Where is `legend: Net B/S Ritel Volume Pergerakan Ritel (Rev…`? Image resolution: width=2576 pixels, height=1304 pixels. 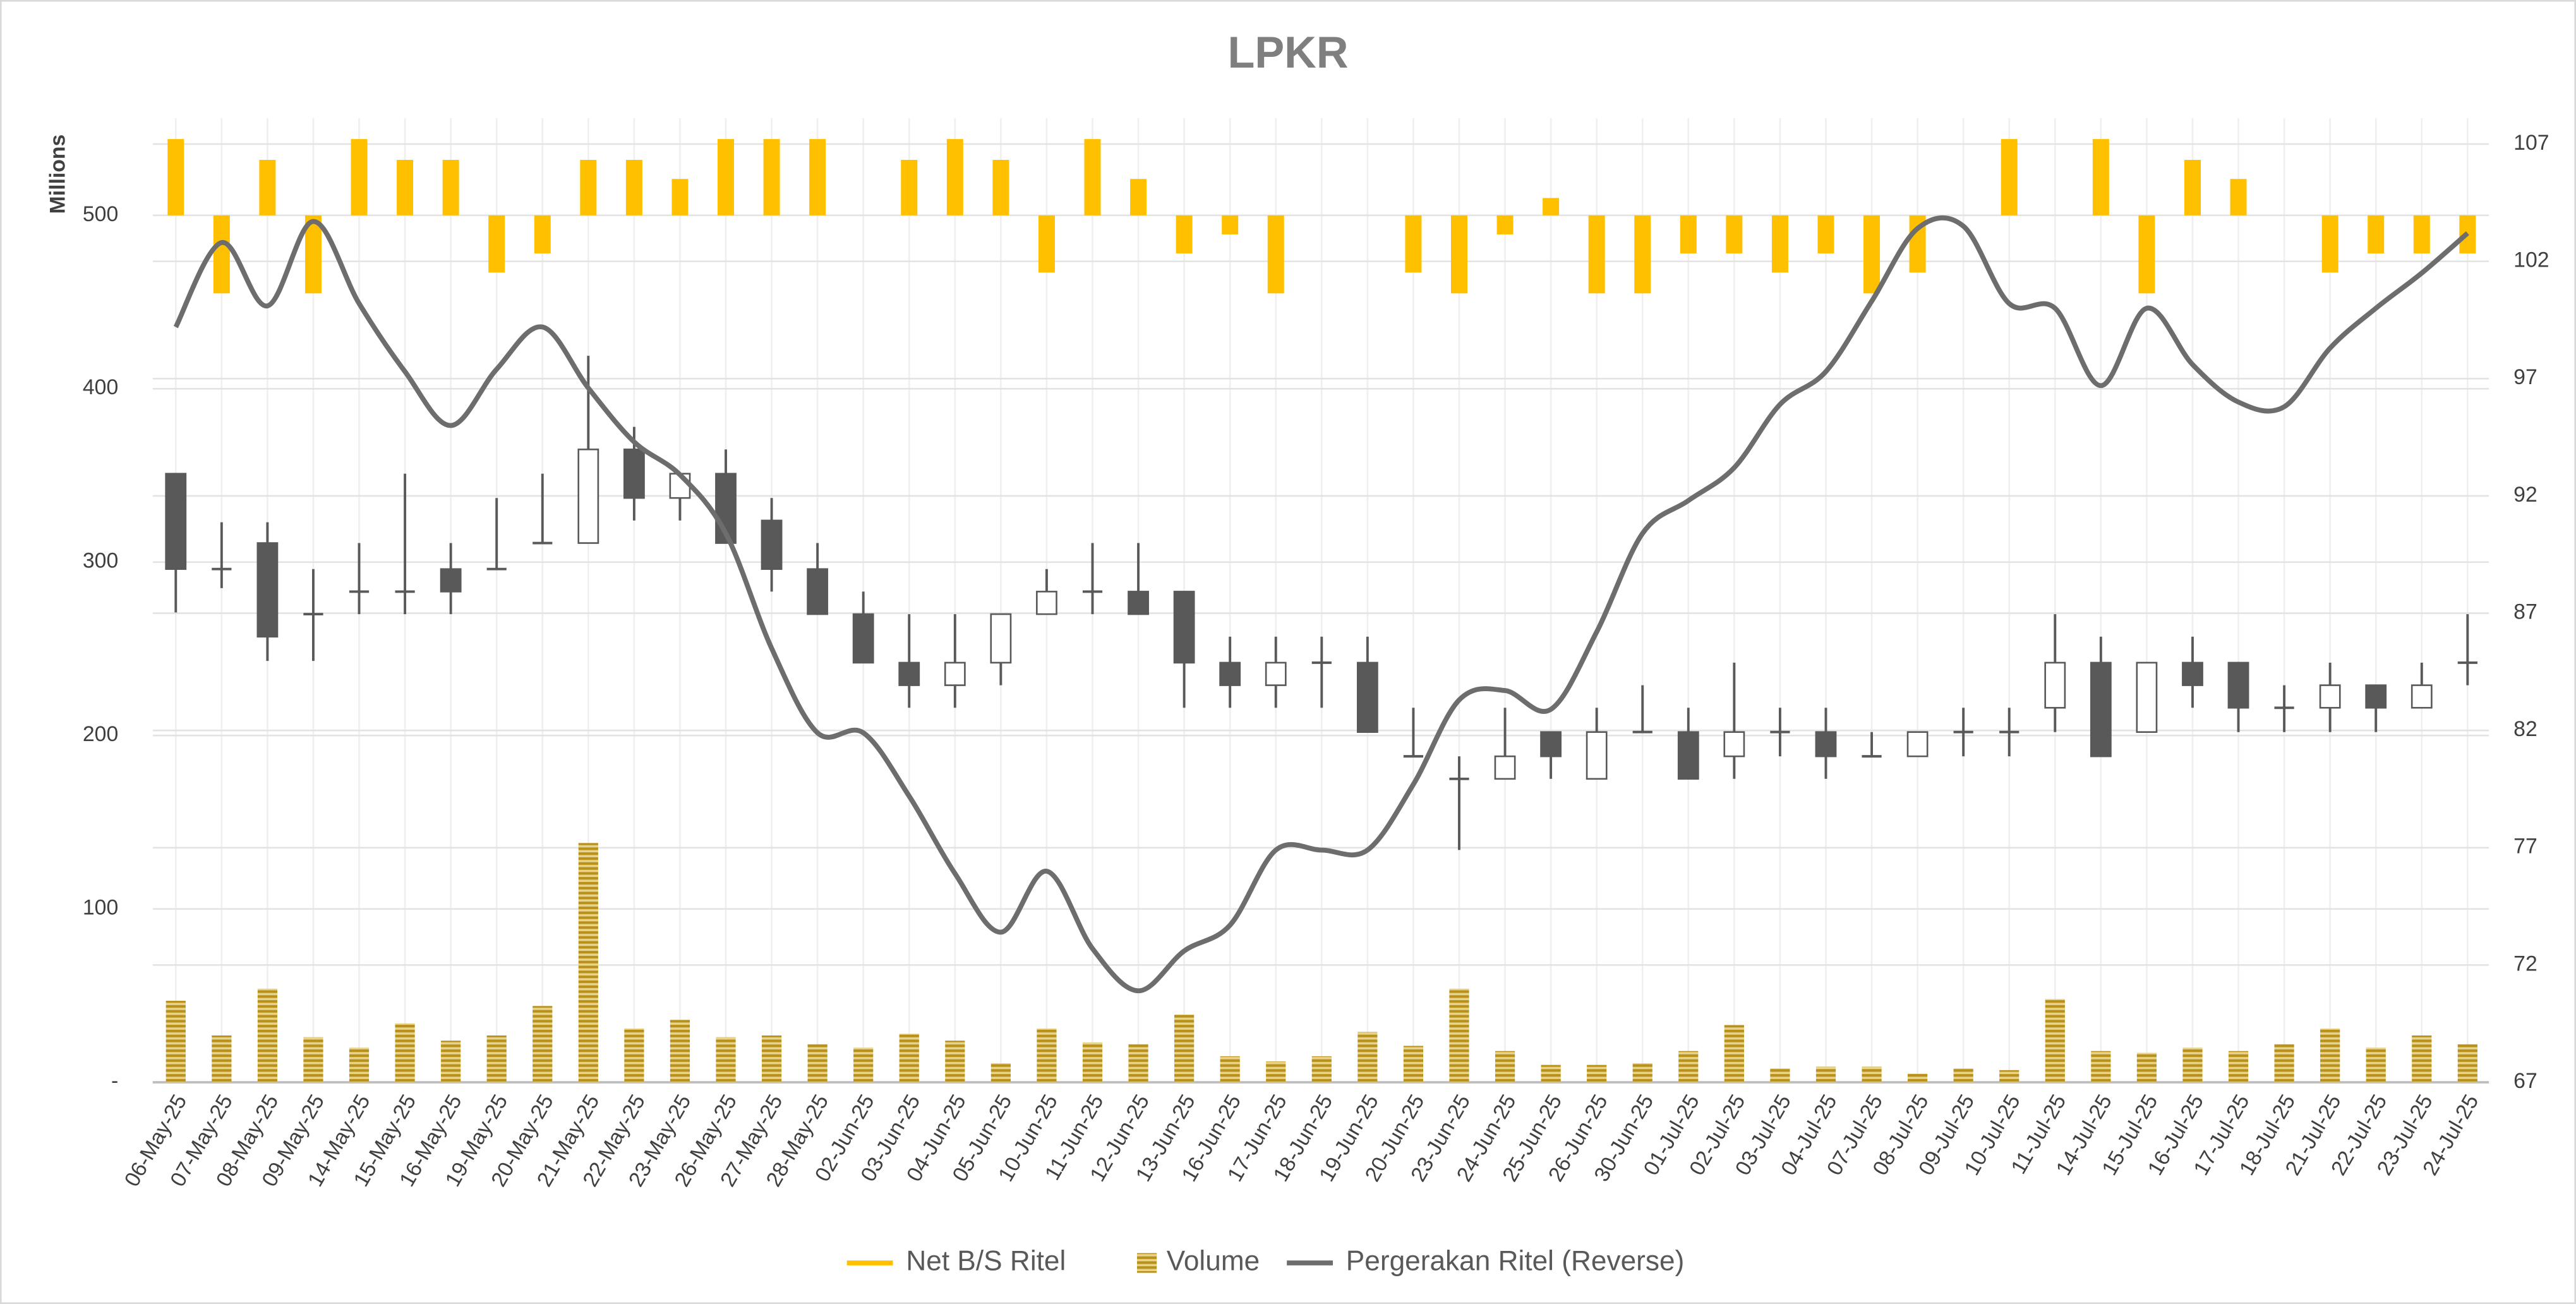 legend: Net B/S Ritel Volume Pergerakan Ritel (Rev… is located at coordinates (1265, 1261).